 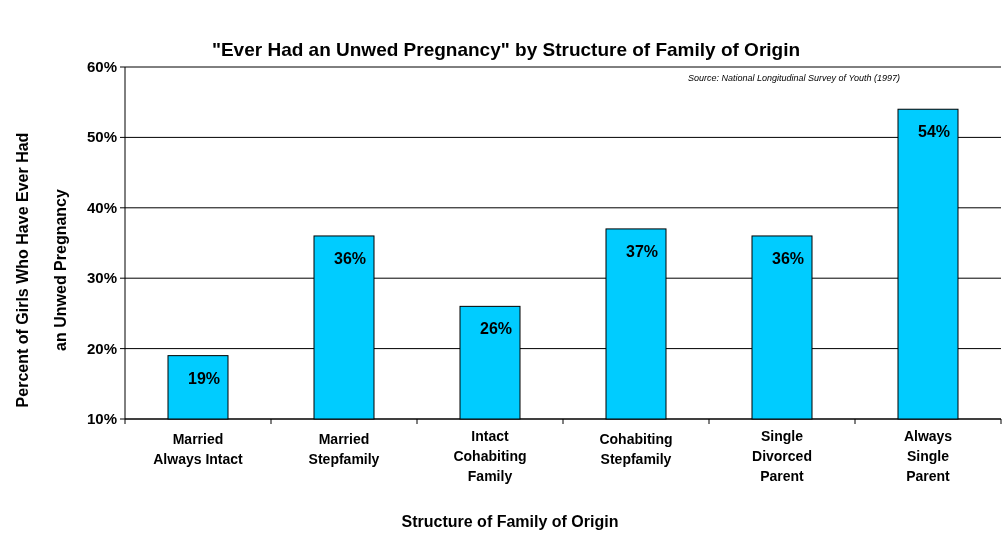 What do you see at coordinates (101, 66) in the screenshot?
I see `y-tick-label: 60%` at bounding box center [101, 66].